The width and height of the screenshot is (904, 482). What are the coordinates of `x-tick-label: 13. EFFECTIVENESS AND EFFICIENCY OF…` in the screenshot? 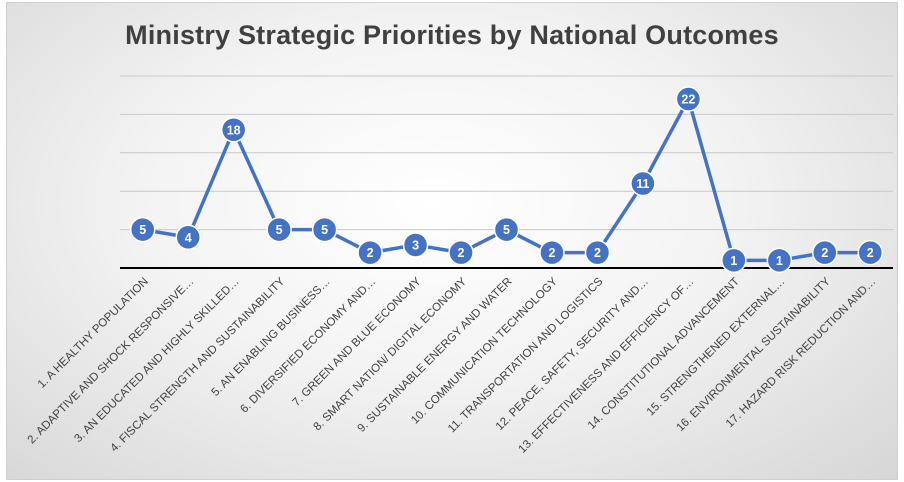 It's located at (606, 366).